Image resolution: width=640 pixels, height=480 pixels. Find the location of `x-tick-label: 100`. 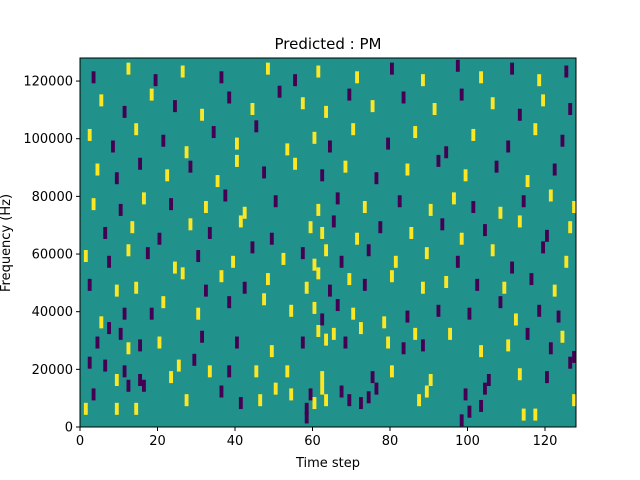

x-tick-label: 100 is located at coordinates (467, 441).